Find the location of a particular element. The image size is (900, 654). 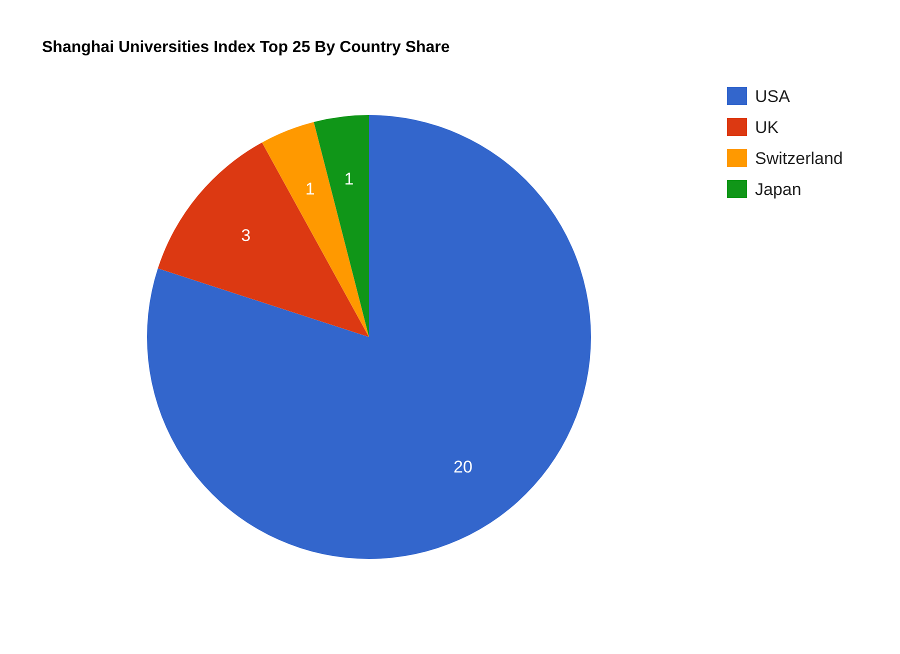

legend-label: Japan is located at coordinates (778, 189).